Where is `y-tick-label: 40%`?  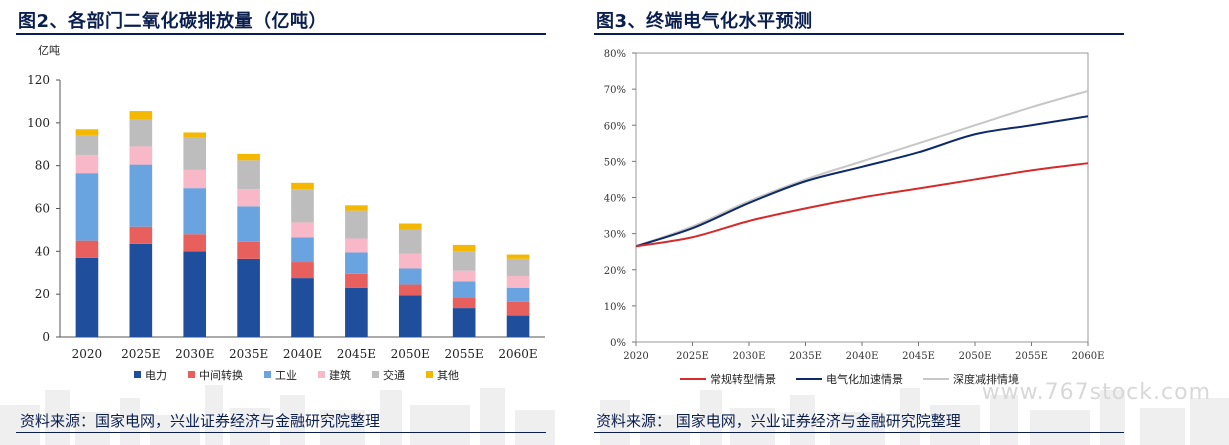
y-tick-label: 40% is located at coordinates (615, 199).